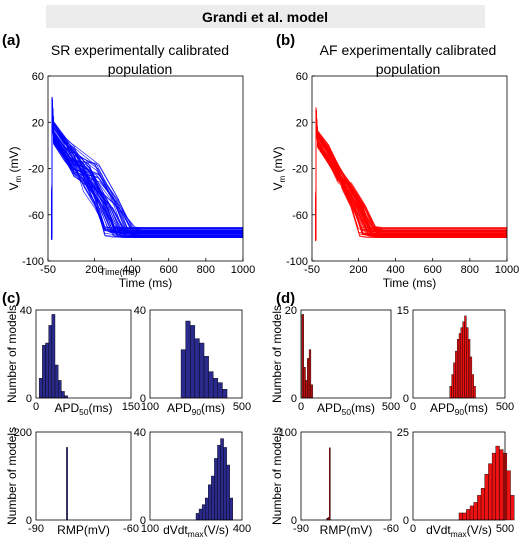  I want to click on sr-rmp-ytick-label: 200, so click(23, 433).